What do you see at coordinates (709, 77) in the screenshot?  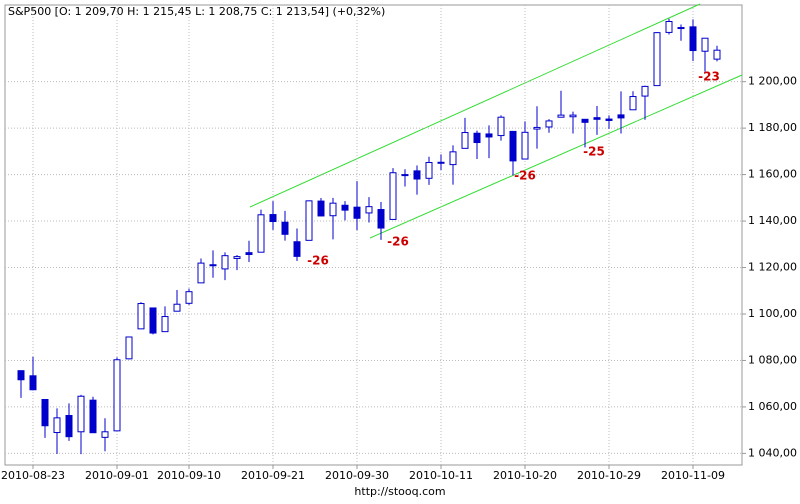 I see `annotation: -23` at bounding box center [709, 77].